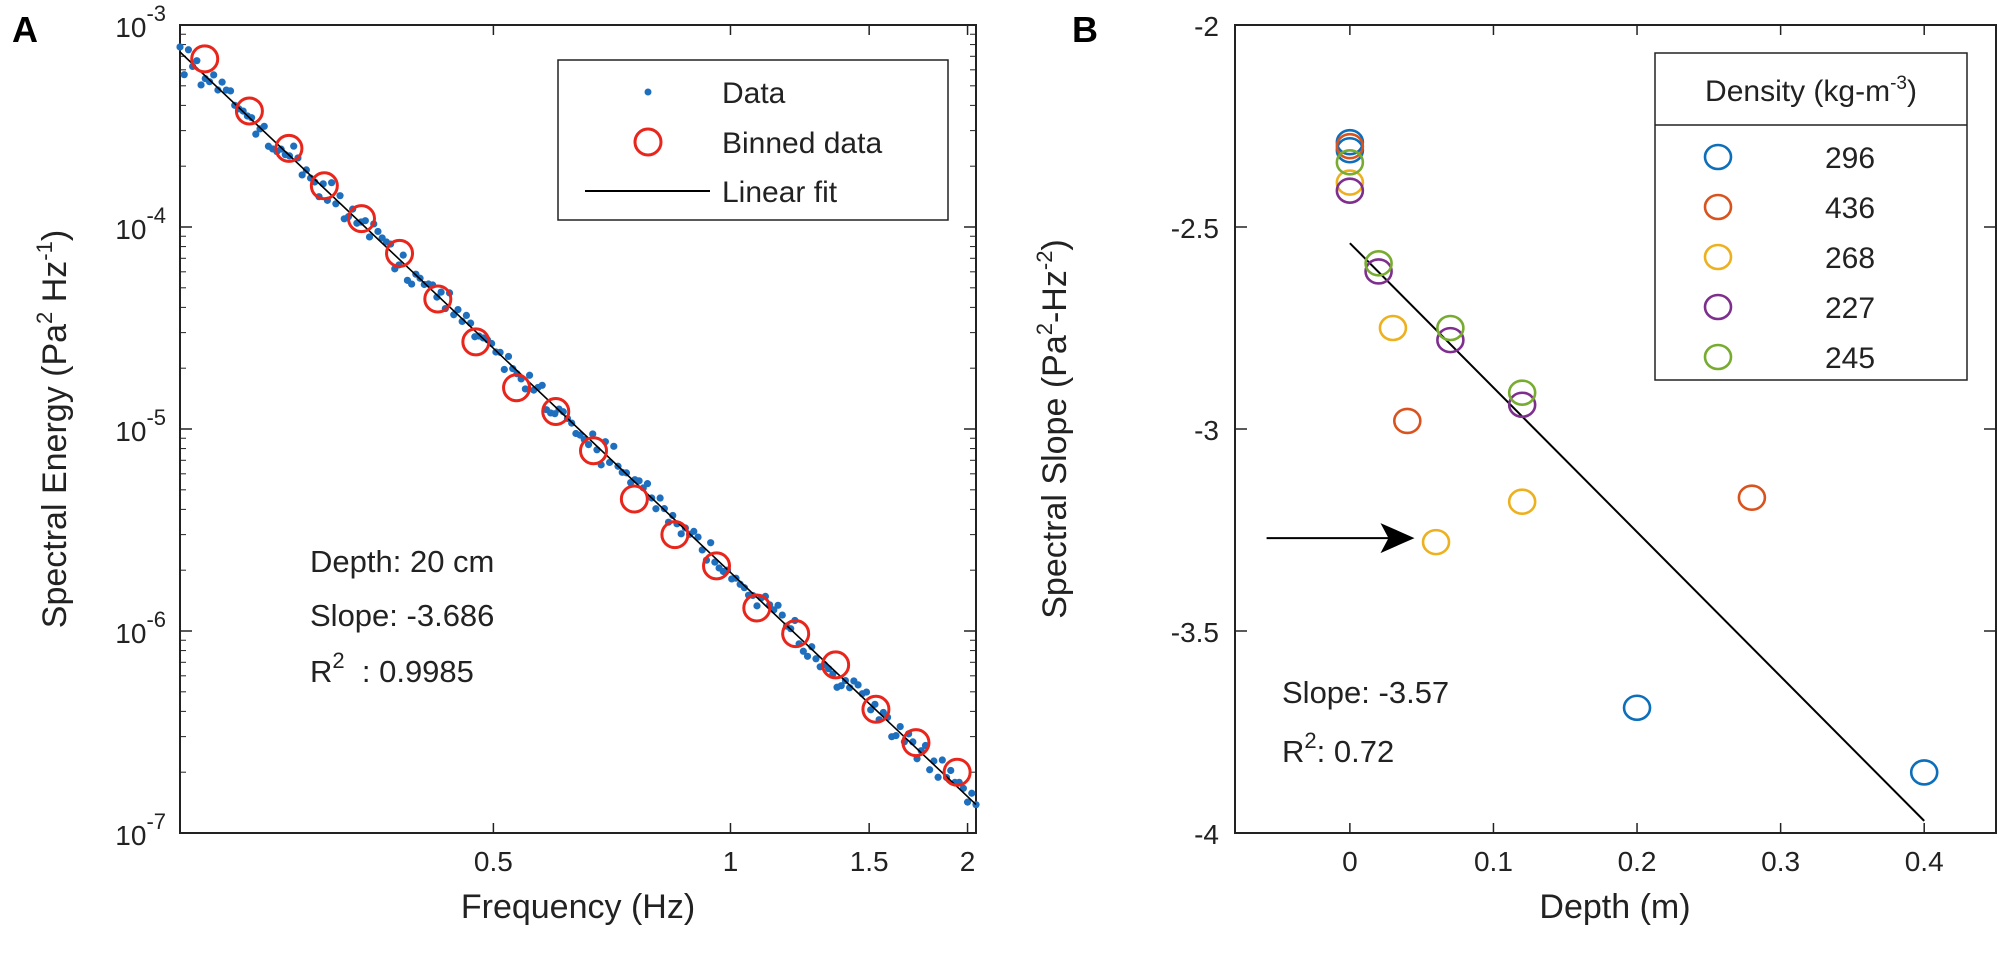 The width and height of the screenshot is (2004, 961). Describe the element at coordinates (1053, 429) in the screenshot. I see `y-axis-label-b: Spectral Slope (Pa2-Hz-2)` at that location.